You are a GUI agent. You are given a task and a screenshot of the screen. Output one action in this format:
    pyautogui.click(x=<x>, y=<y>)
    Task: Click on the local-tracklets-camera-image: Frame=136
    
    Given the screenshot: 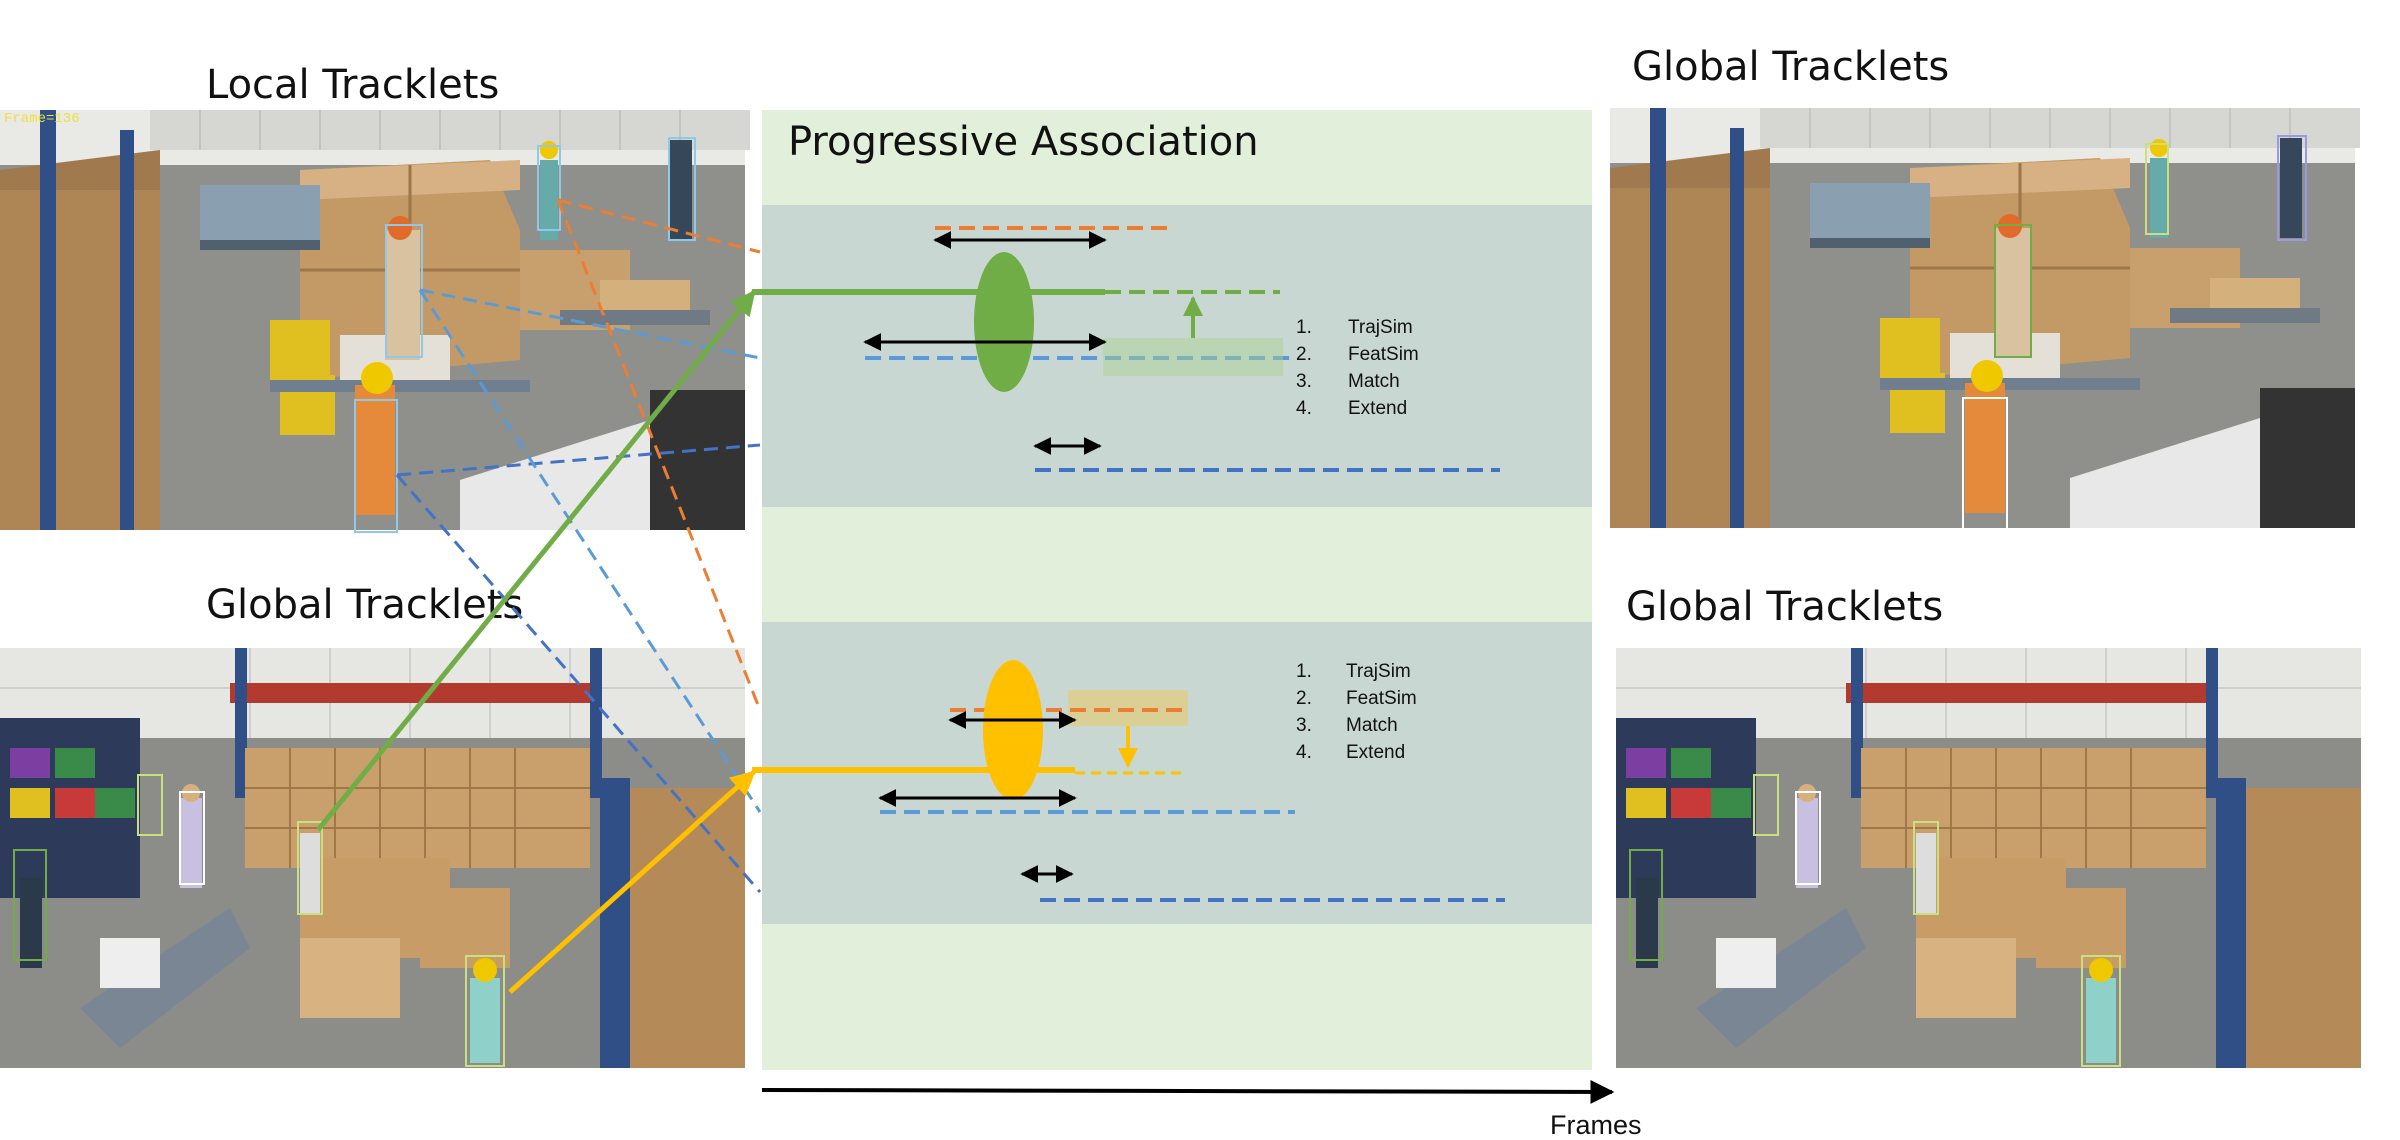 What is the action you would take?
    pyautogui.click(x=376, y=320)
    